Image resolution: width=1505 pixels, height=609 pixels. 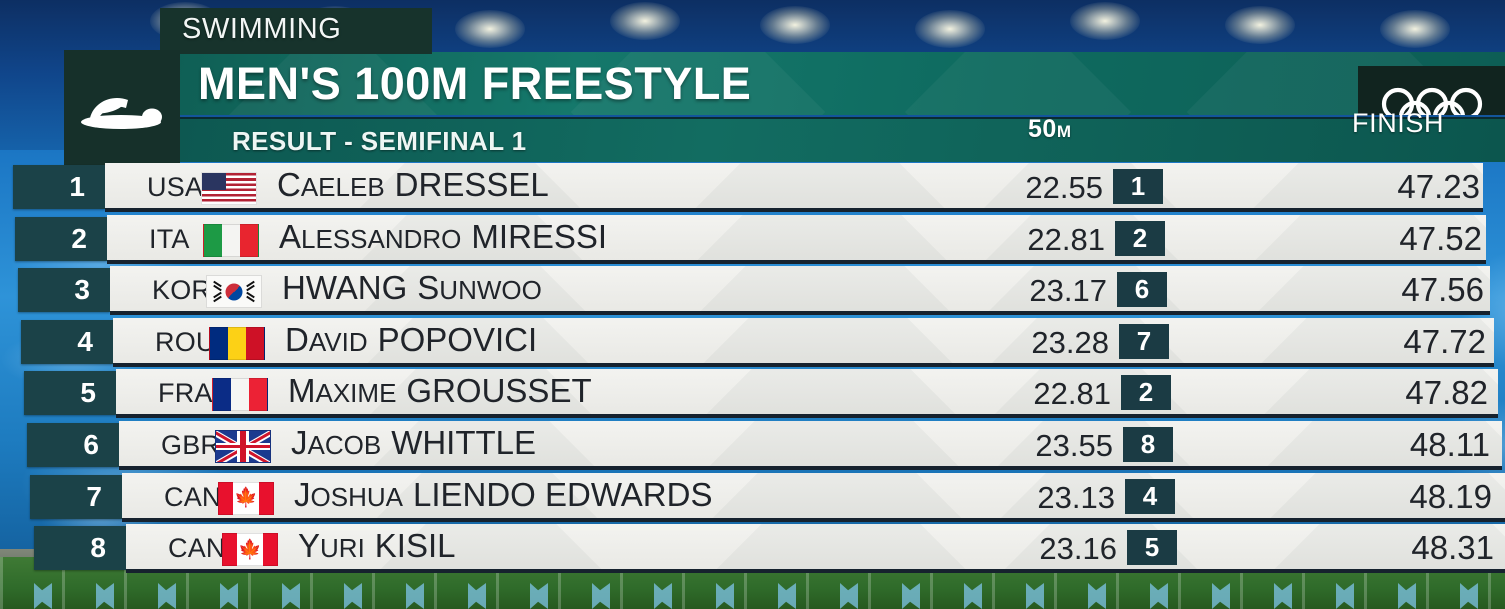 What do you see at coordinates (80, 548) in the screenshot?
I see `rank-badge: 8` at bounding box center [80, 548].